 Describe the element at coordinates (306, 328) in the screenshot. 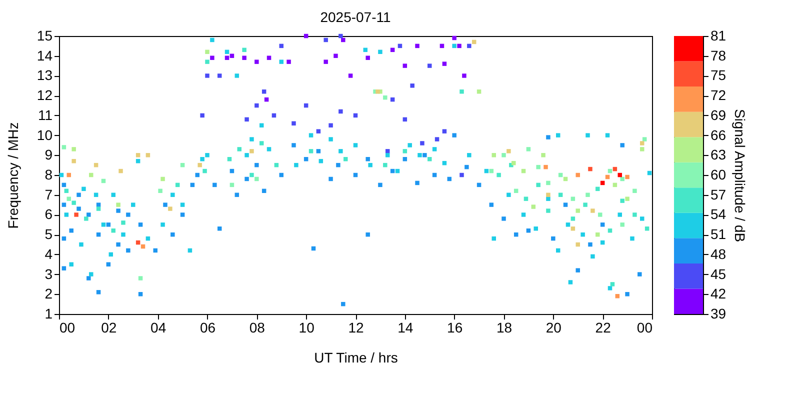

I see `x-tick-label: 10` at that location.